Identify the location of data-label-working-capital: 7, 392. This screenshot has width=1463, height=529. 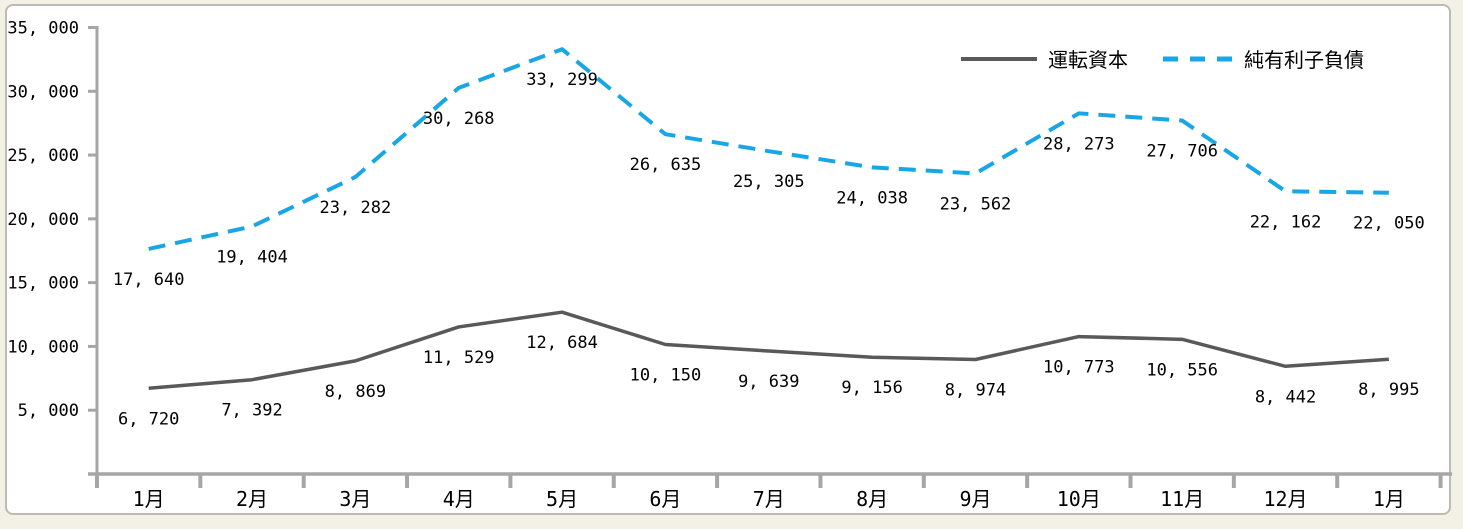
(251, 411).